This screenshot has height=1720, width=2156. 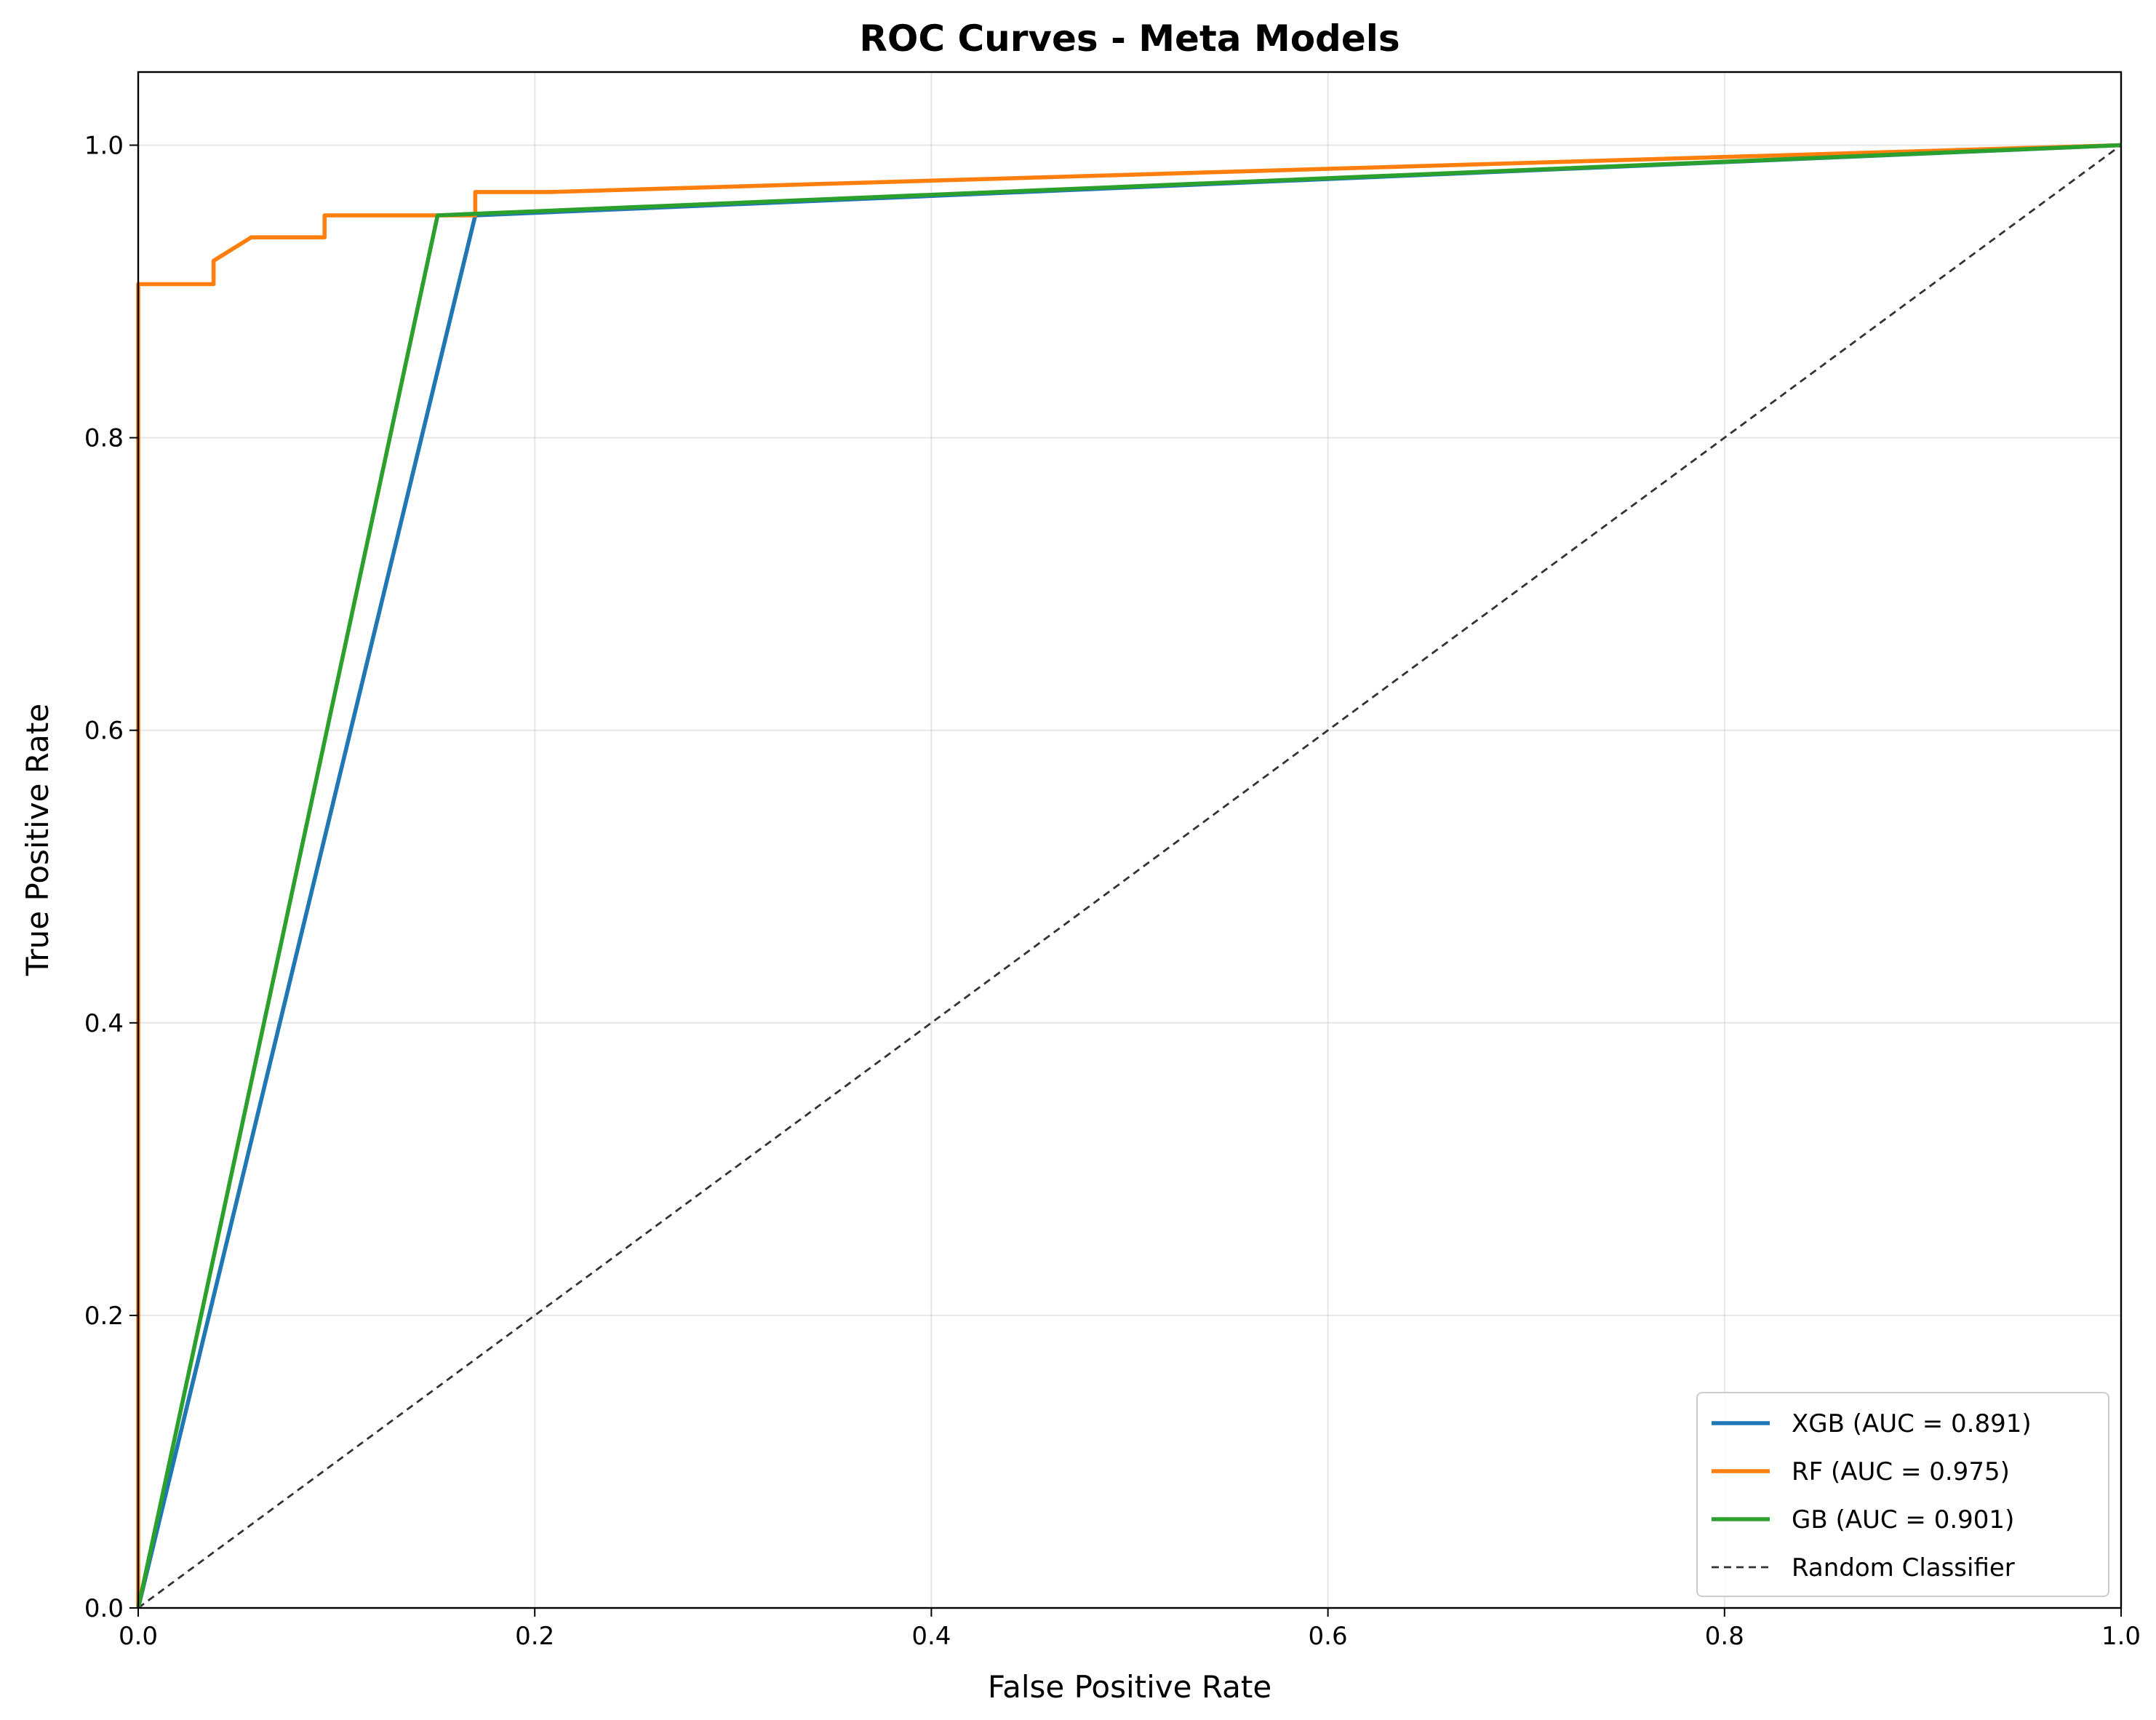 What do you see at coordinates (104, 1317) in the screenshot?
I see `y-tick-label: 0.2` at bounding box center [104, 1317].